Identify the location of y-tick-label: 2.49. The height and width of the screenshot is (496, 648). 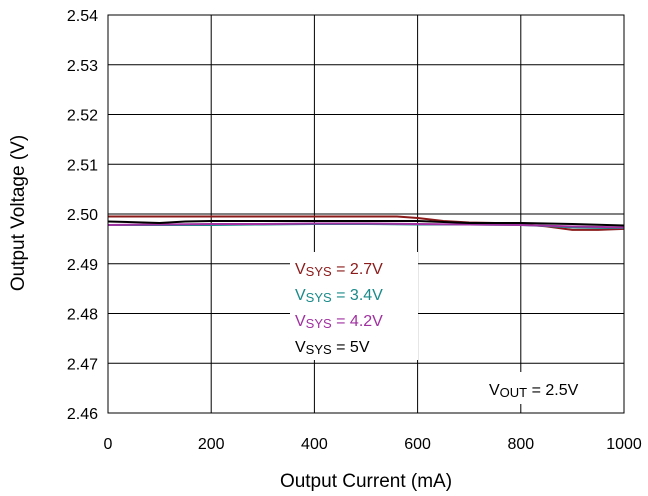
(82, 265).